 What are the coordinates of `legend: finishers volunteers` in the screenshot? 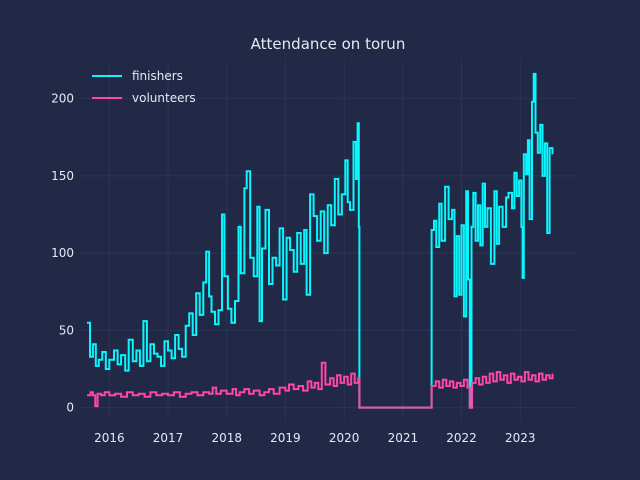 It's located at (144, 87).